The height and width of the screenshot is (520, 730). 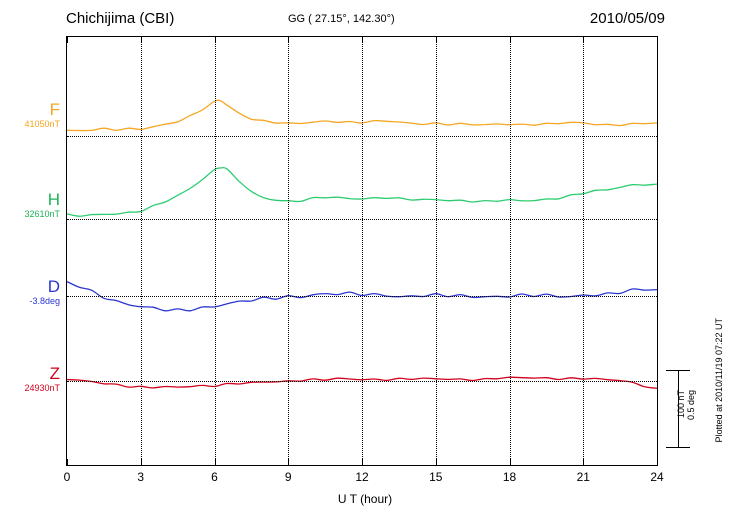 What do you see at coordinates (681, 404) in the screenshot?
I see `scale-label-nt: 100 nT` at bounding box center [681, 404].